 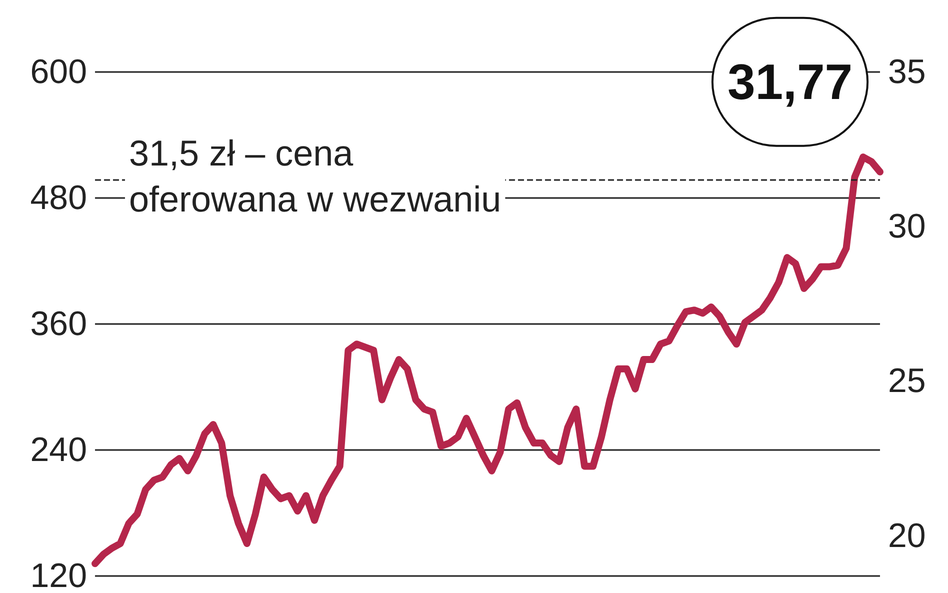 I want to click on y-tick-label: 120, so click(x=58, y=575).